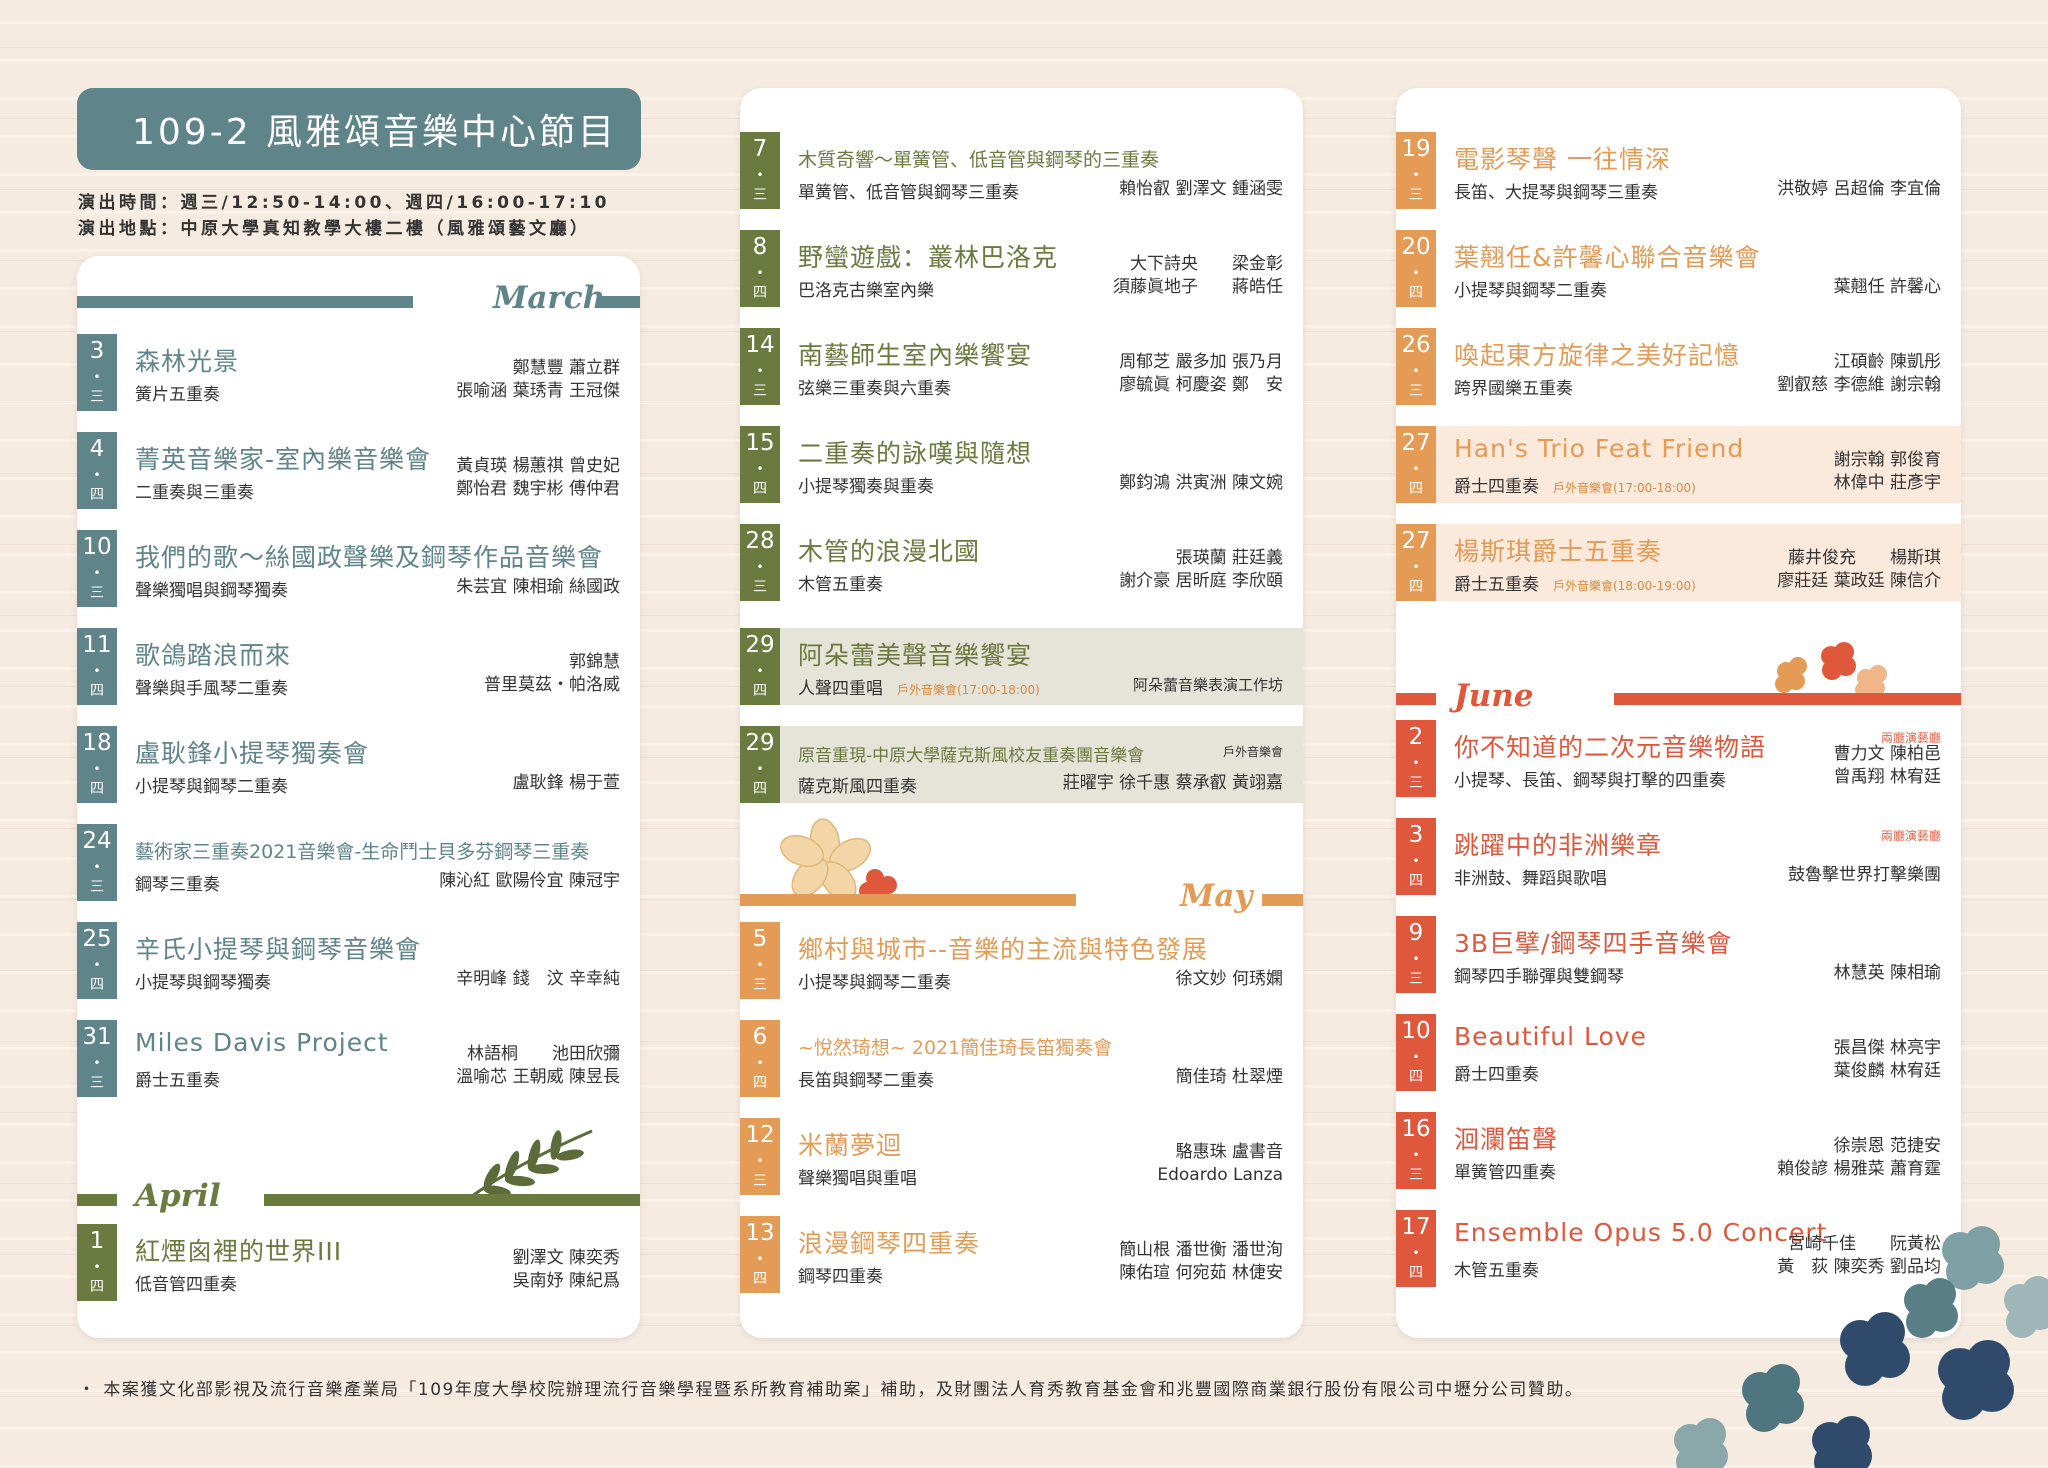 This screenshot has width=2048, height=1468. I want to click on month-april: April, so click(178, 1196).